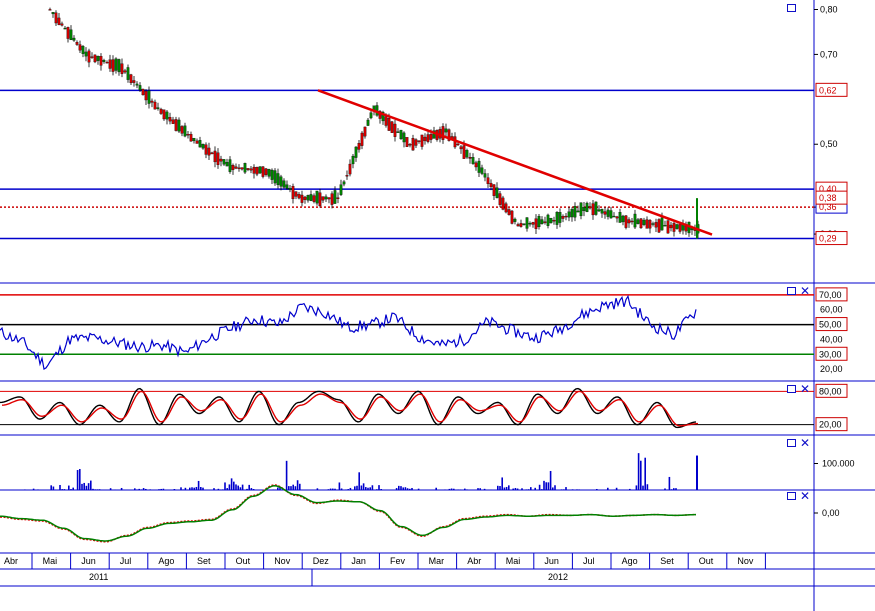 This screenshot has height=611, width=875. Describe the element at coordinates (831, 513) in the screenshot. I see `osc-tick-label: 0,00` at that location.